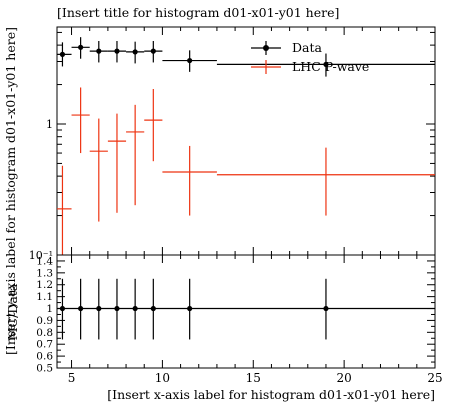 The height and width of the screenshot is (407, 450). I want to click on ratio-y-tick-label: 0.9, so click(44, 321).